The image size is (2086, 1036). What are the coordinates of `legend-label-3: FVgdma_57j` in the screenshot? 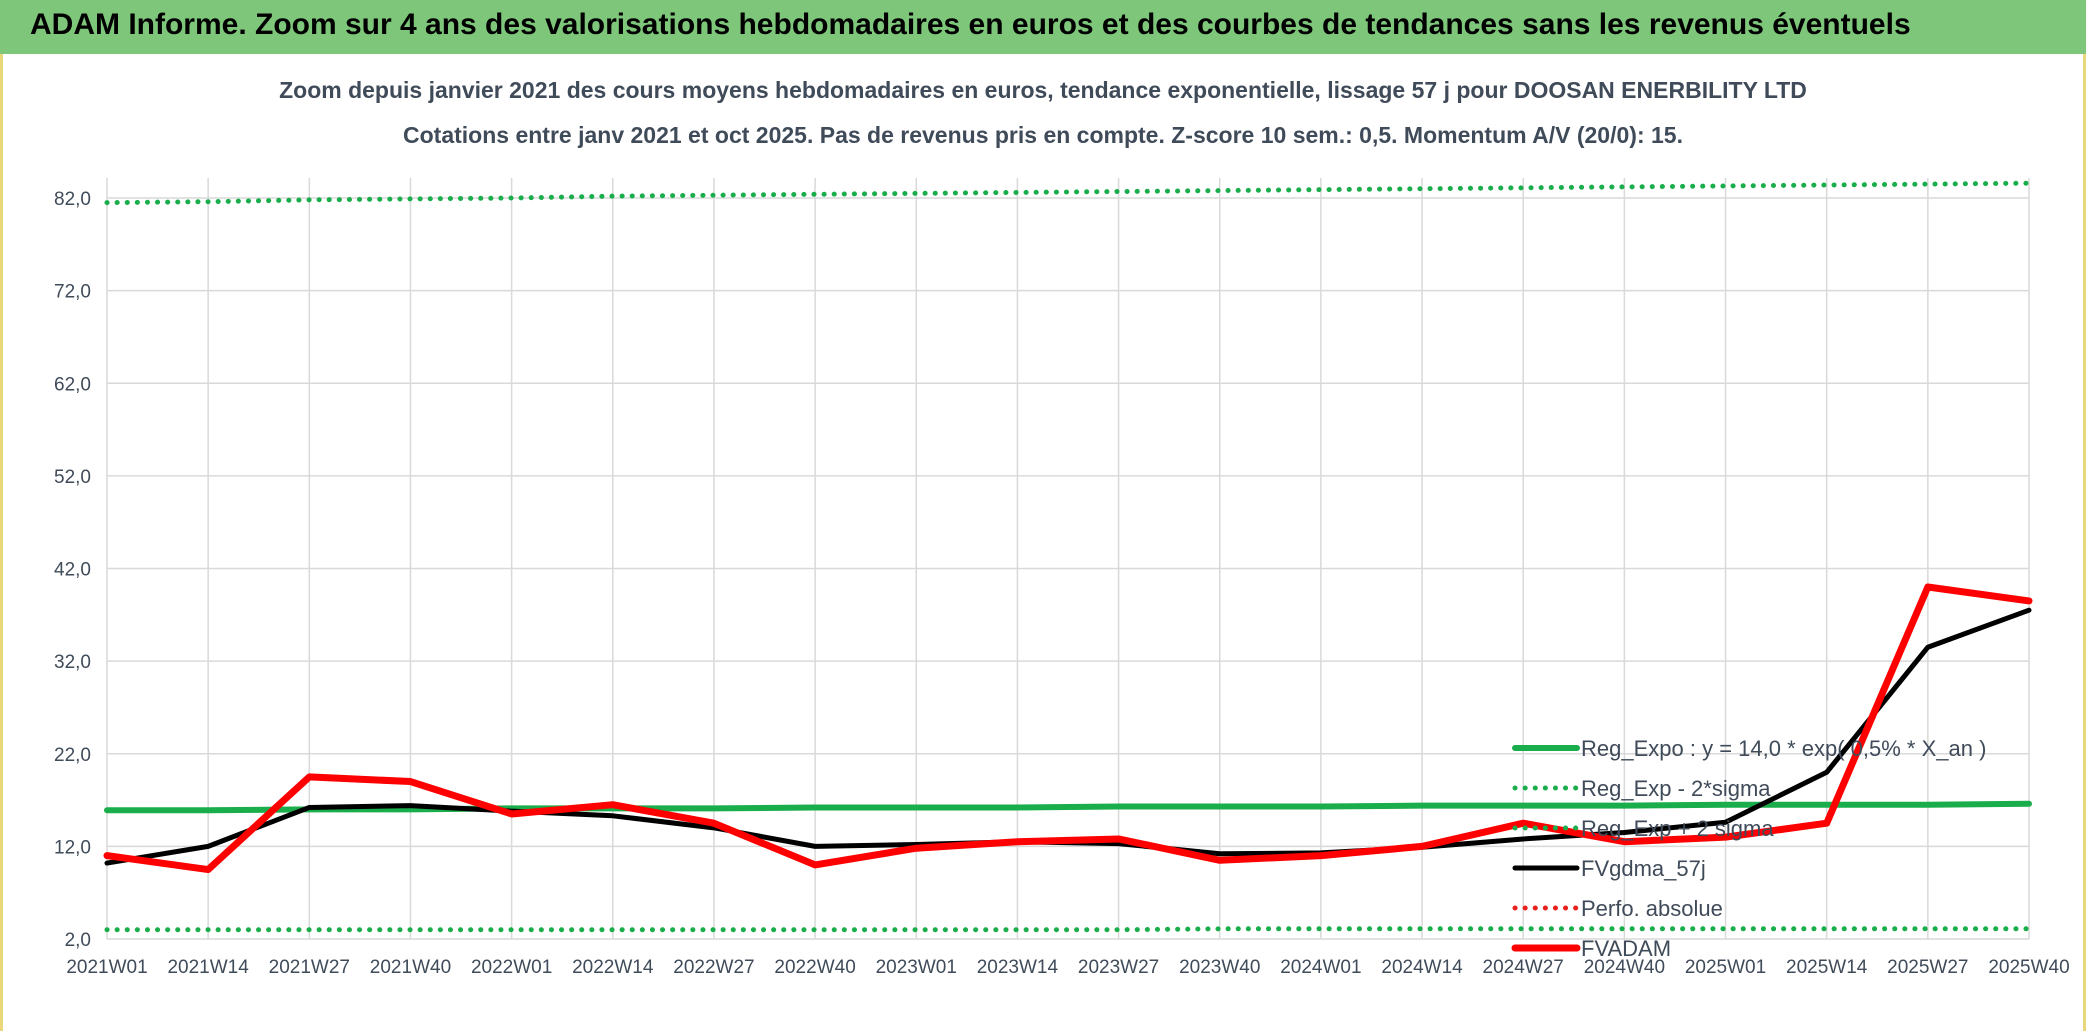 It's located at (1643, 868).